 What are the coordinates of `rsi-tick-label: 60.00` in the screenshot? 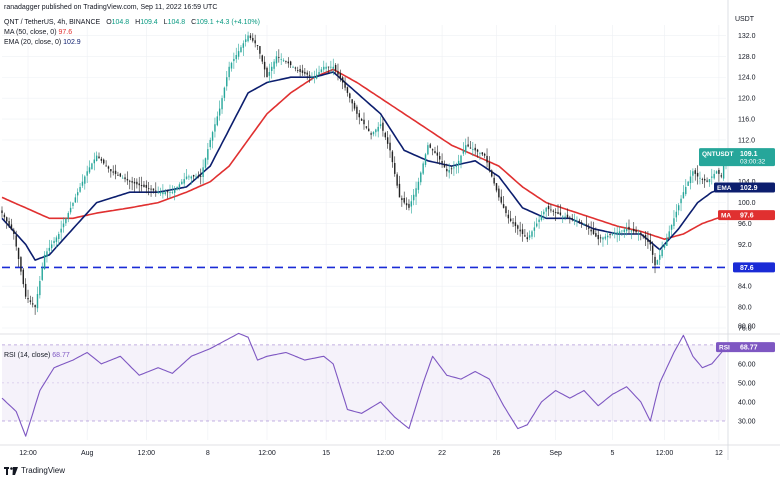 It's located at (747, 364).